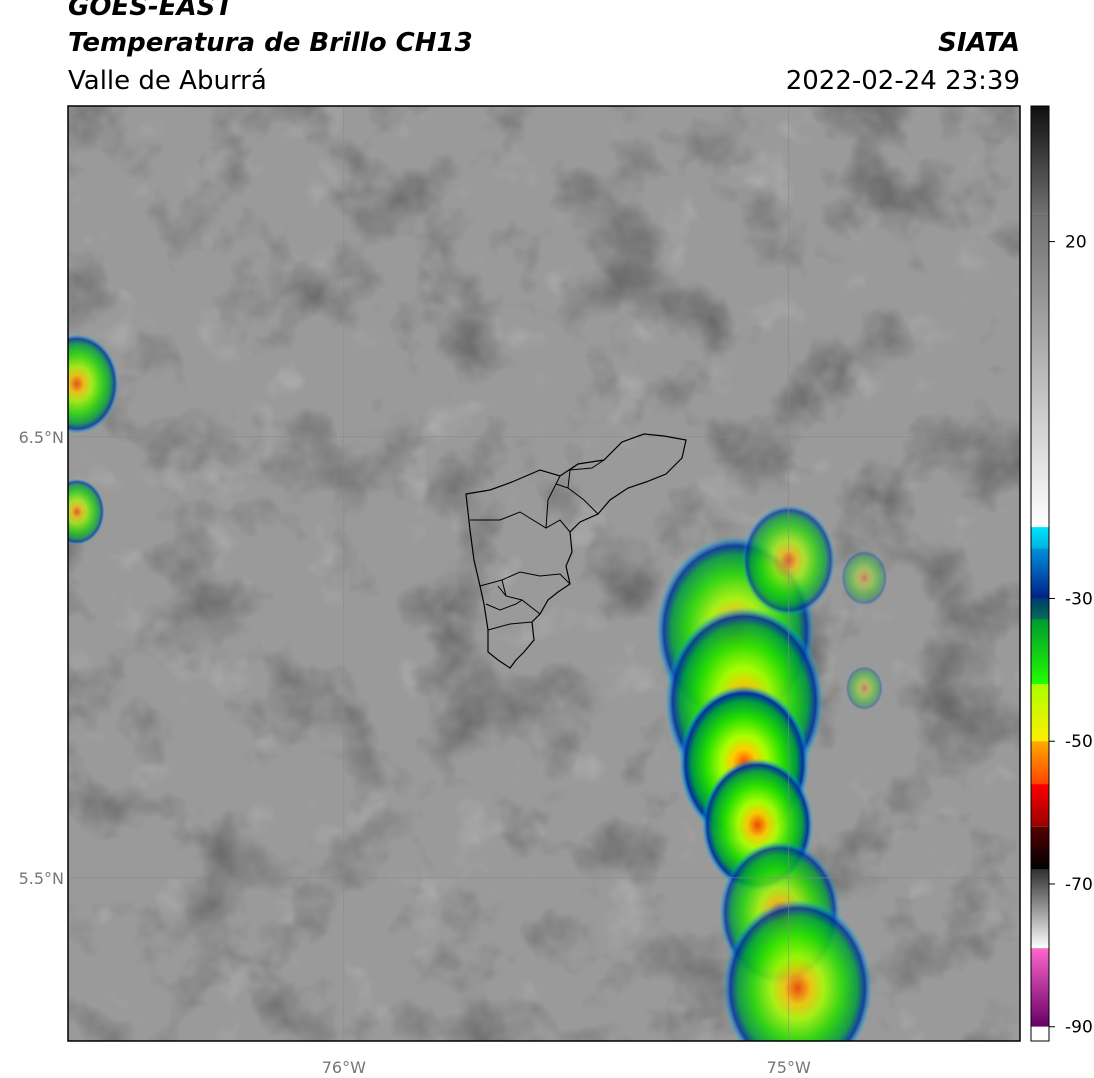  What do you see at coordinates (270, 43) in the screenshot?
I see `product-title: Temperatura de Brillo CH13` at bounding box center [270, 43].